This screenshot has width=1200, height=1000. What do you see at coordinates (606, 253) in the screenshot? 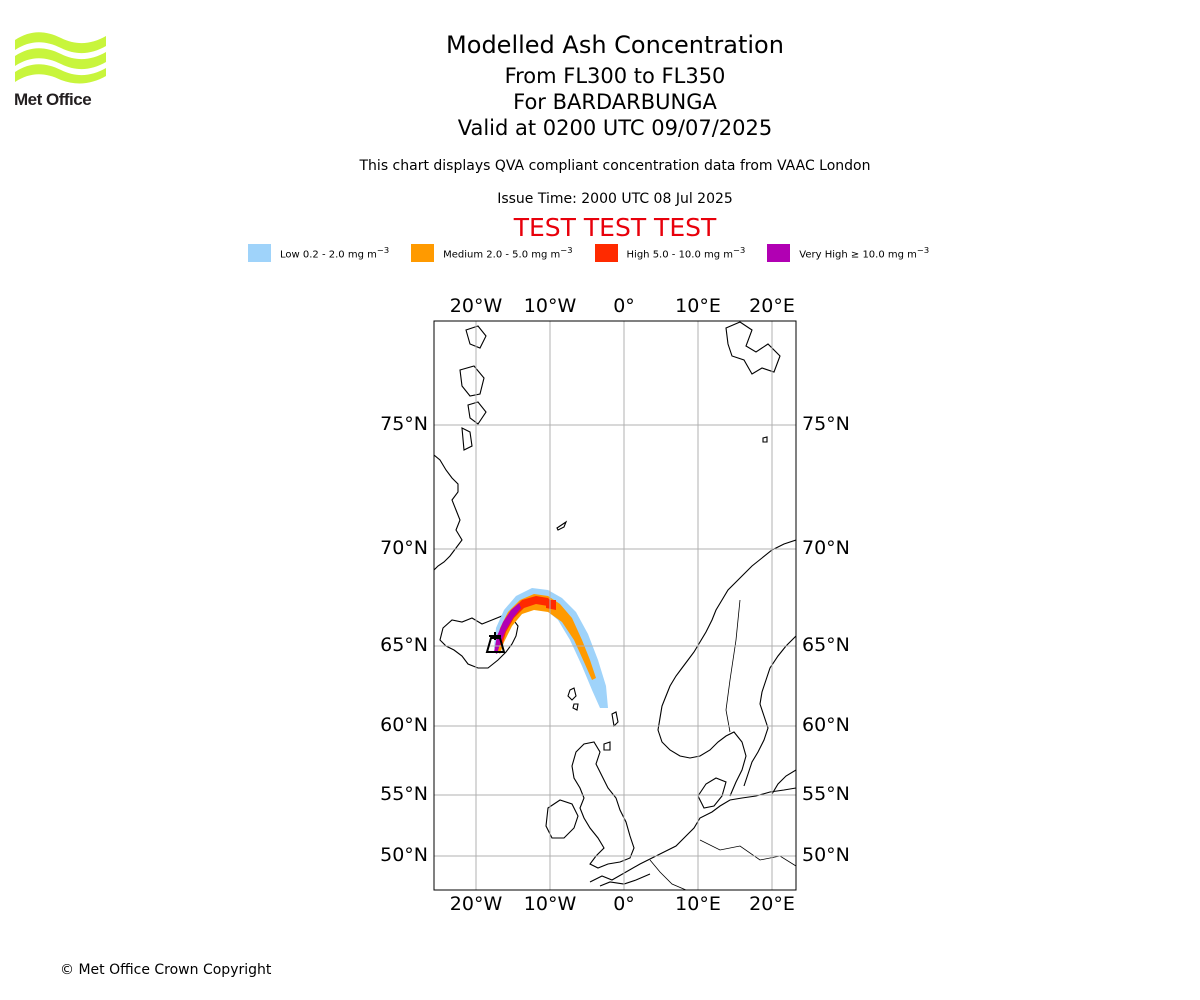
I see `legend-swatch-high` at bounding box center [606, 253].